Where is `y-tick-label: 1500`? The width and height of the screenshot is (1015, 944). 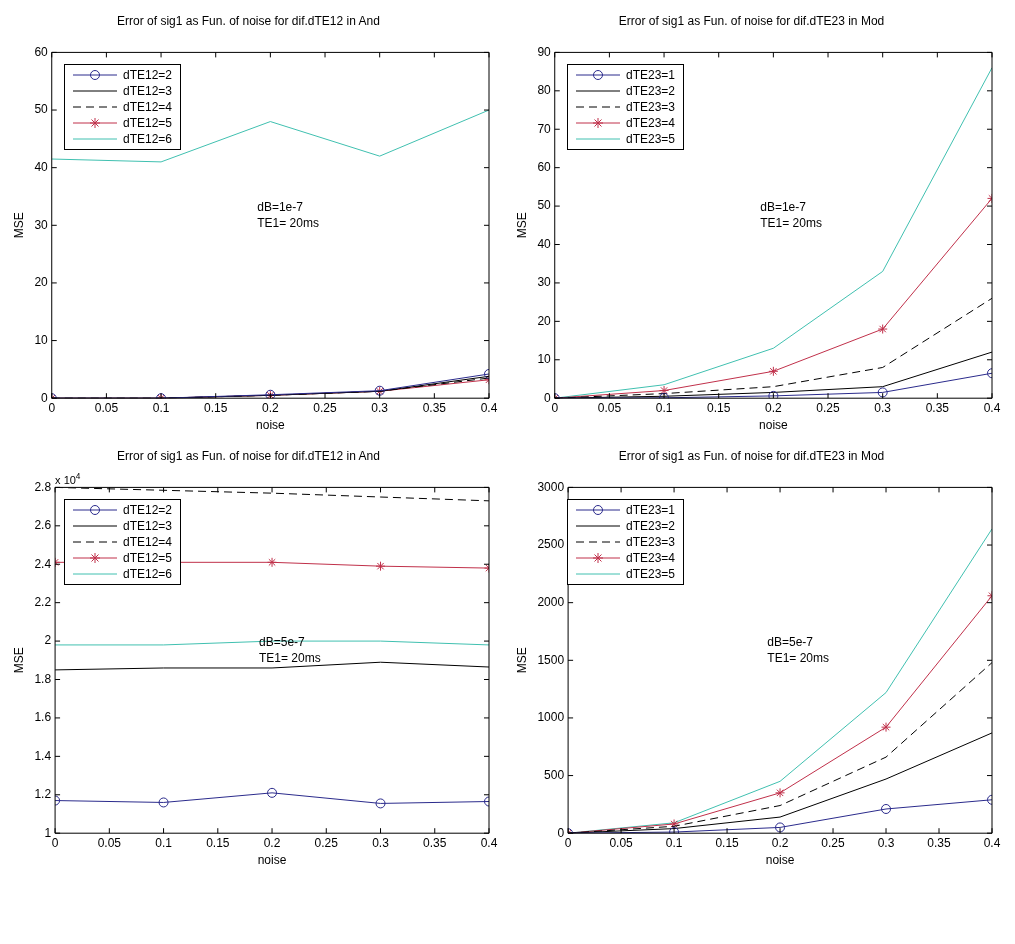
y-tick-label: 1500 is located at coordinates (551, 659).